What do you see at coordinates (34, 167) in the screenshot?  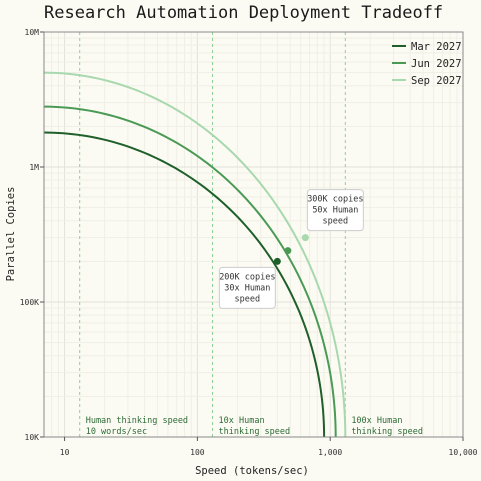 I see `y-tick-label: 1M` at bounding box center [34, 167].